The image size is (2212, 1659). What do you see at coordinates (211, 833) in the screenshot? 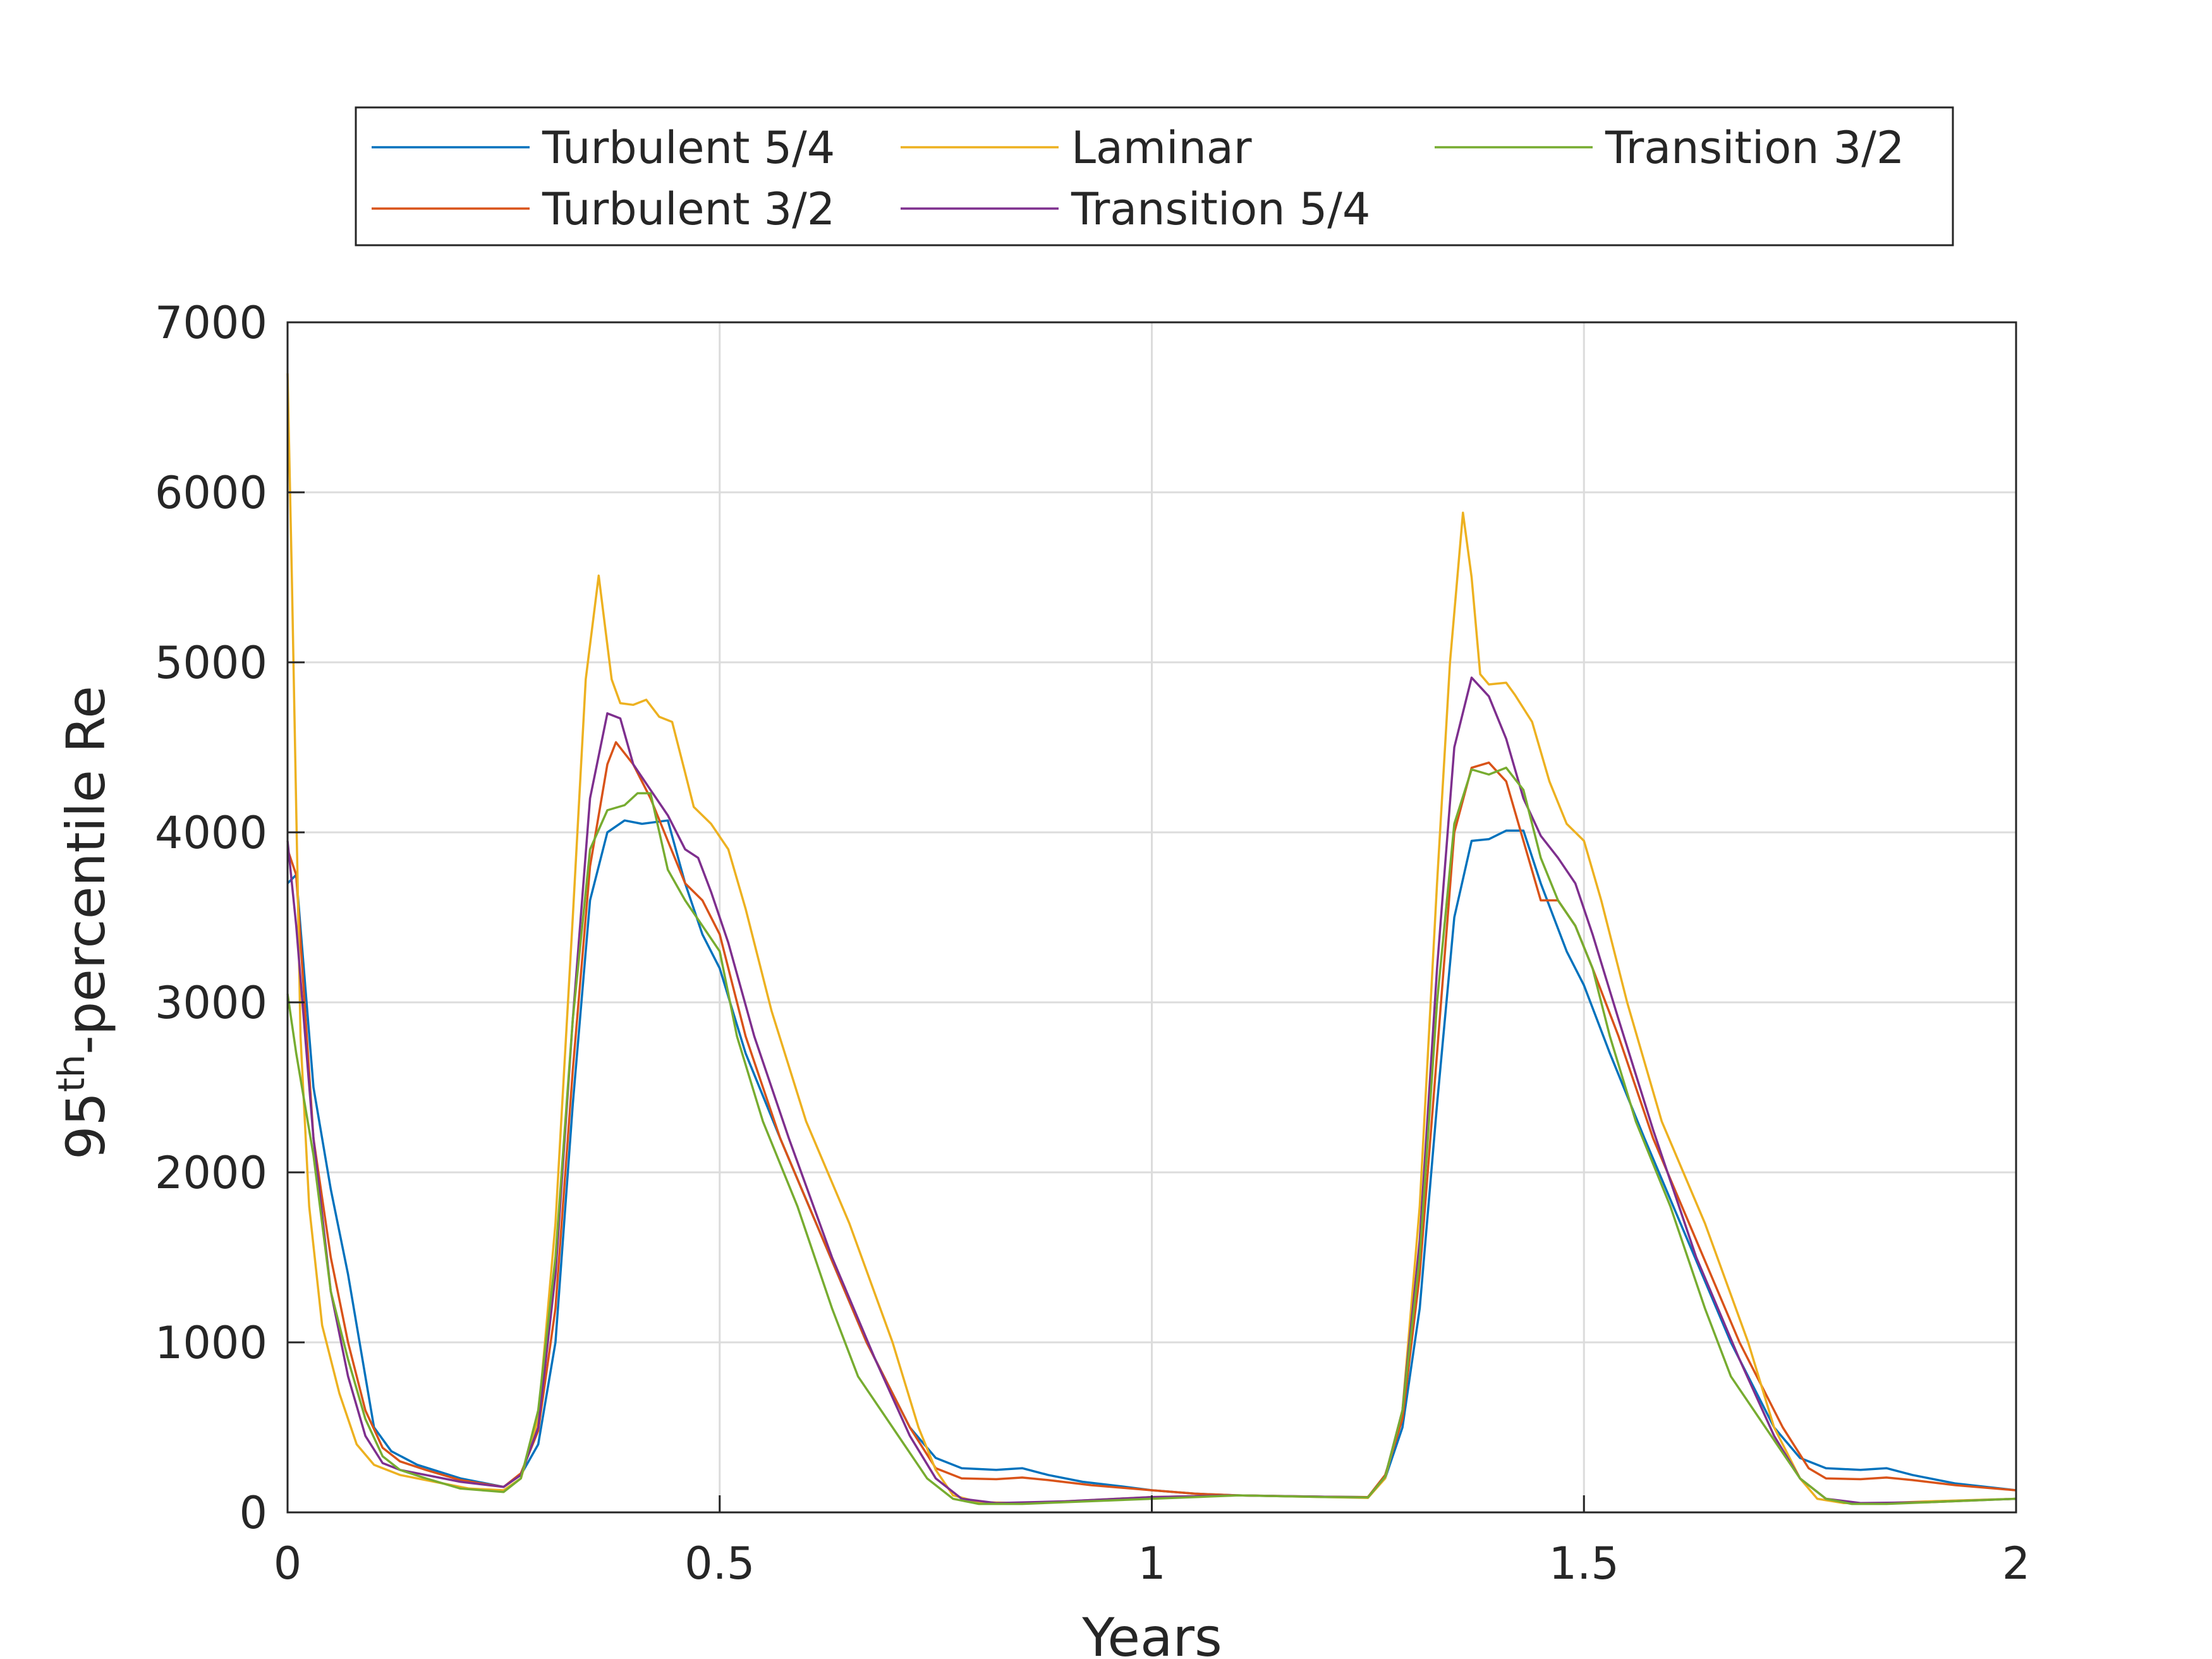
I see `y-tick-label: 4000` at bounding box center [211, 833].